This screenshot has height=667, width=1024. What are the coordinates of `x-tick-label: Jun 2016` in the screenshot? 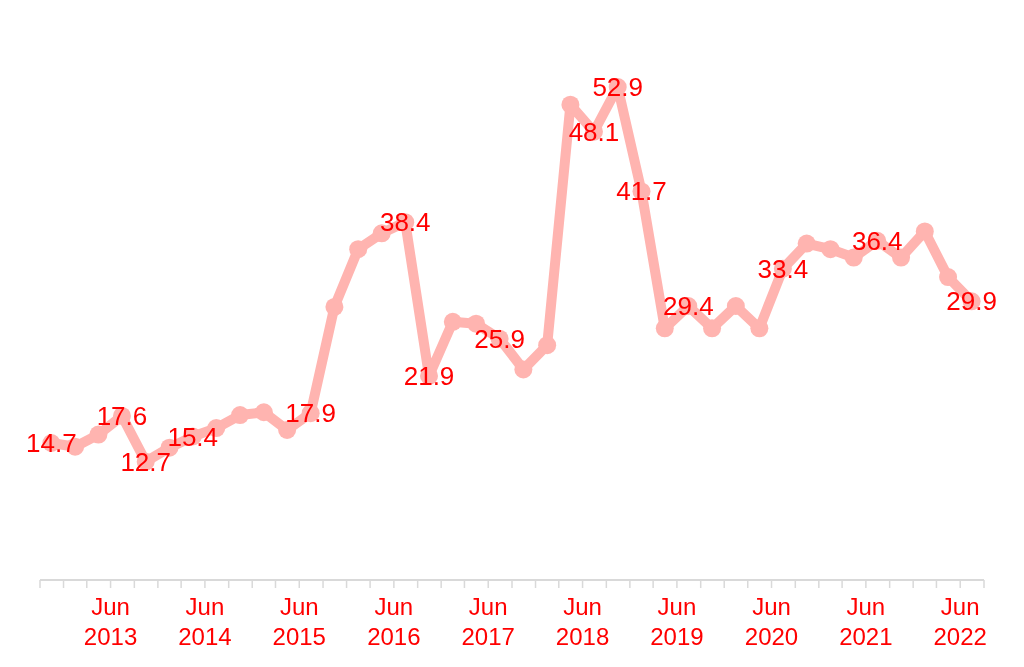 It's located at (394, 621).